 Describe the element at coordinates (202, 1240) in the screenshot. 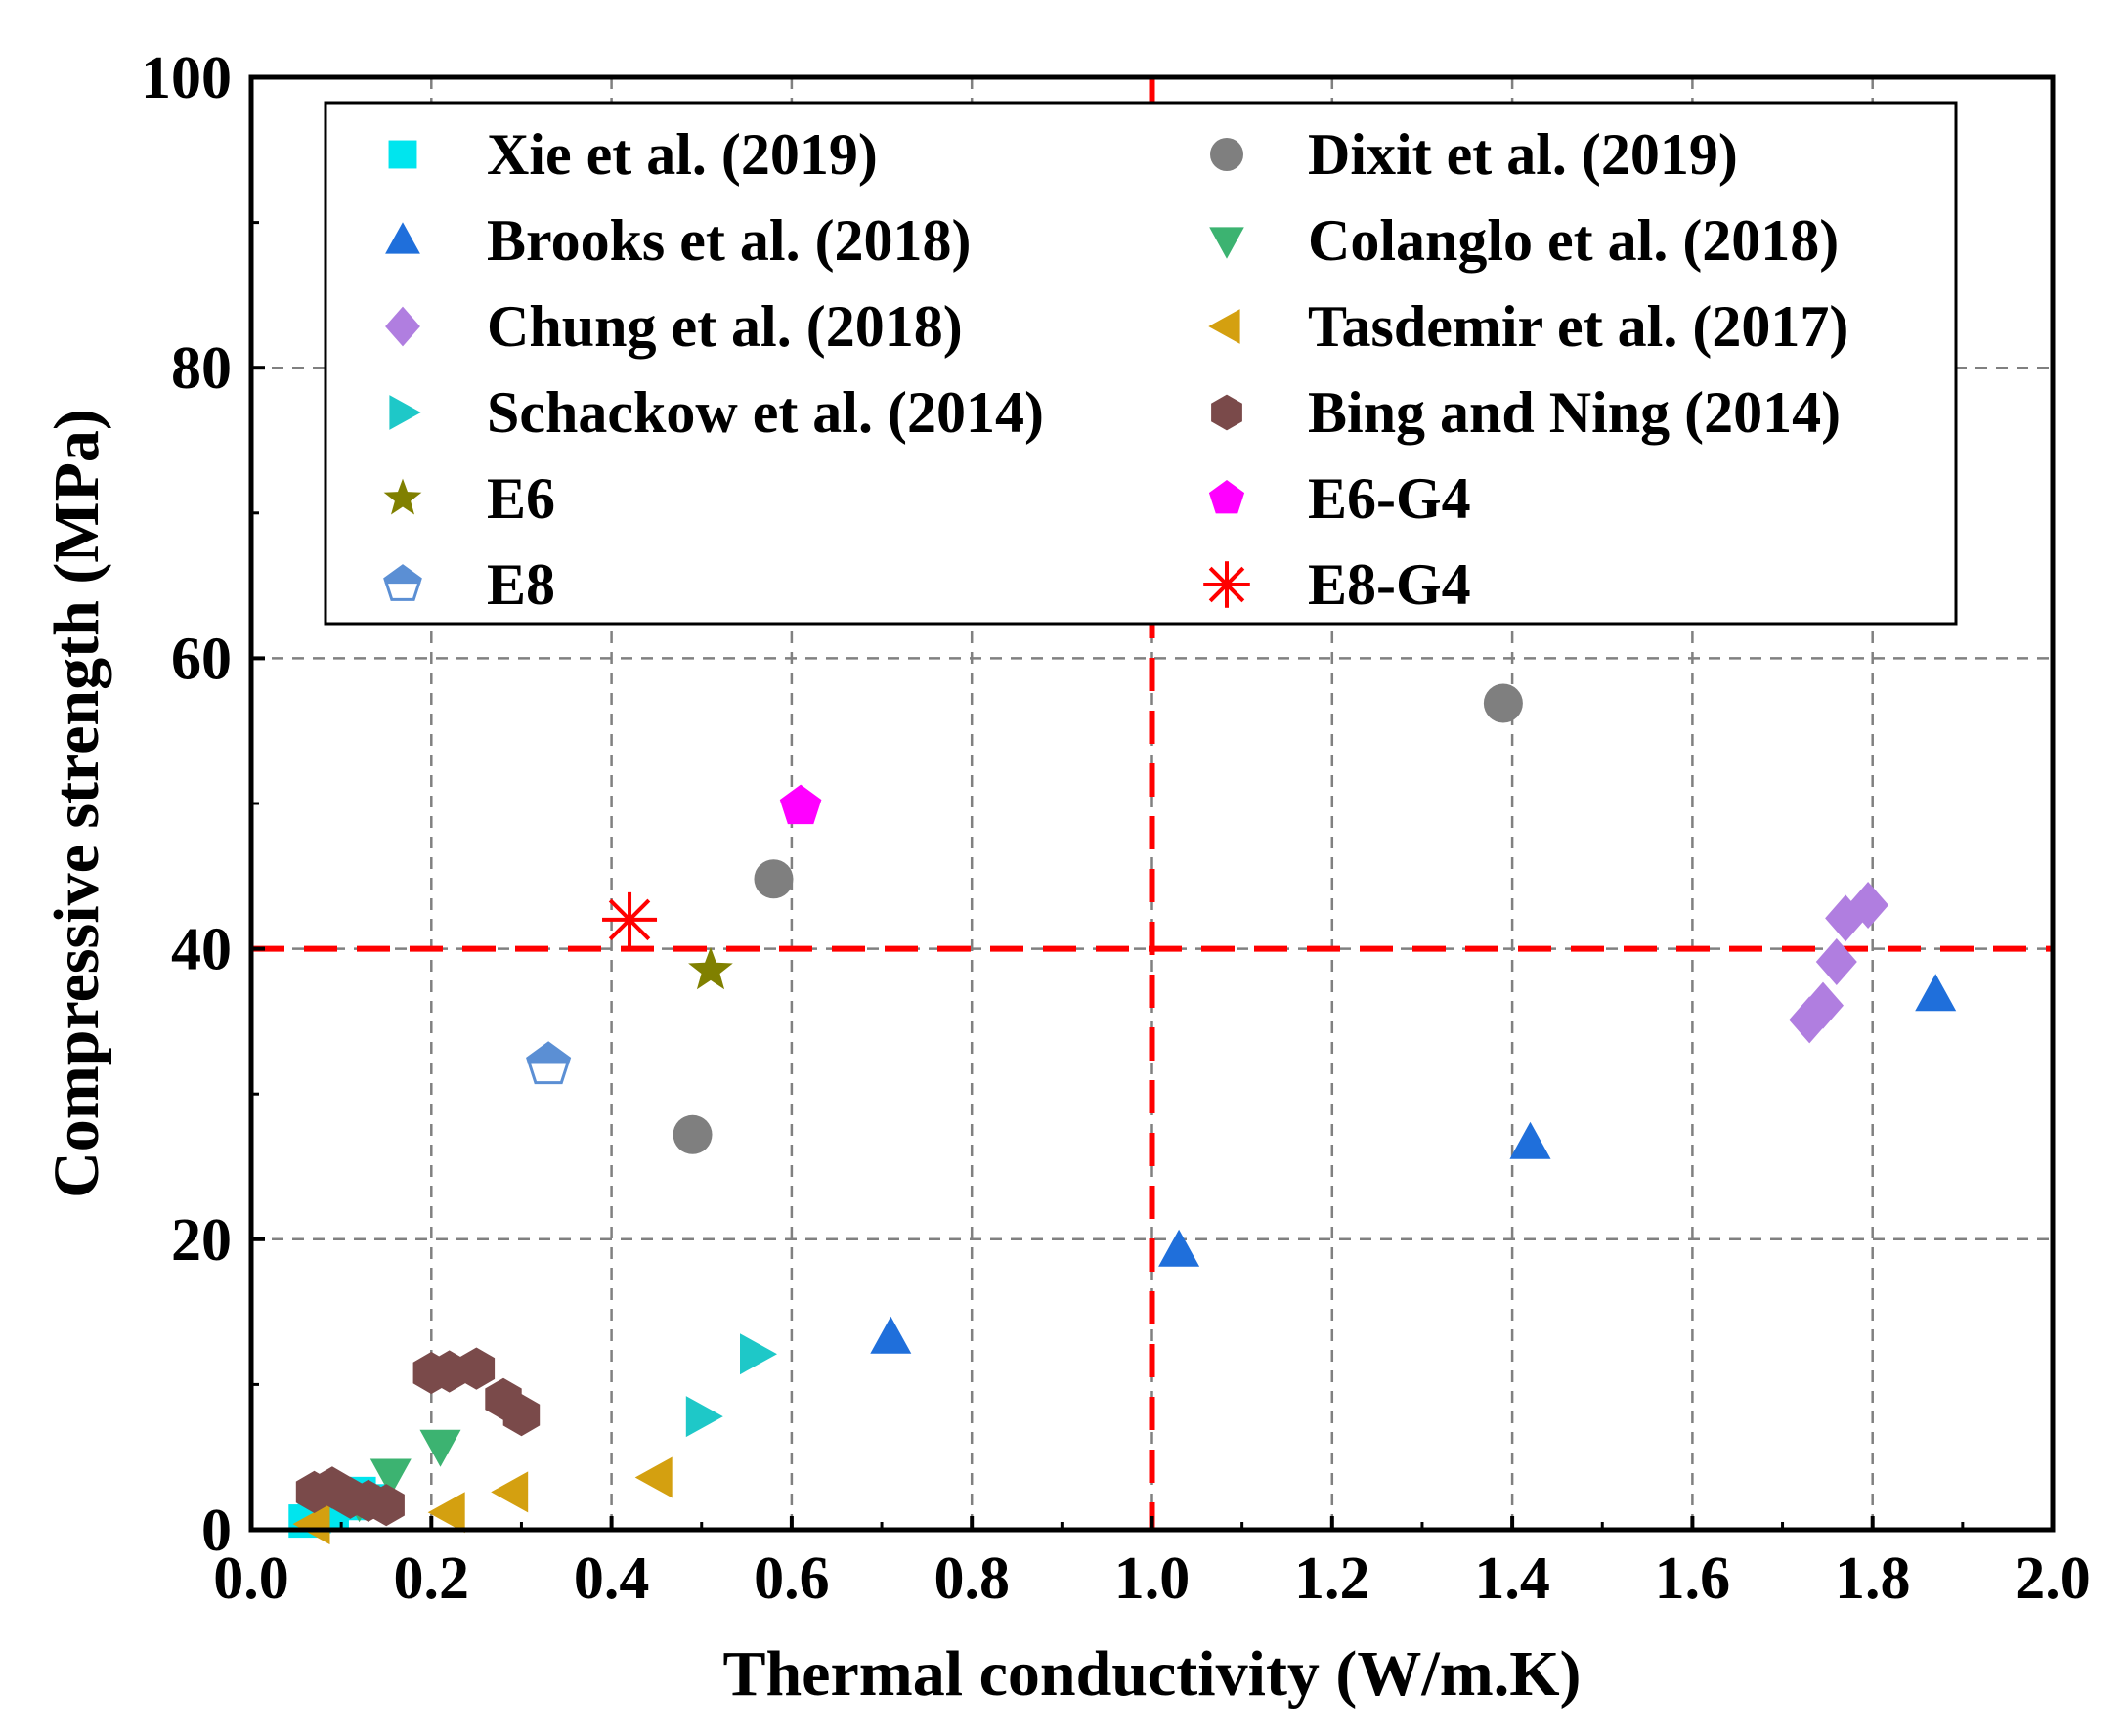

I see `y-tick-label: 20` at that location.